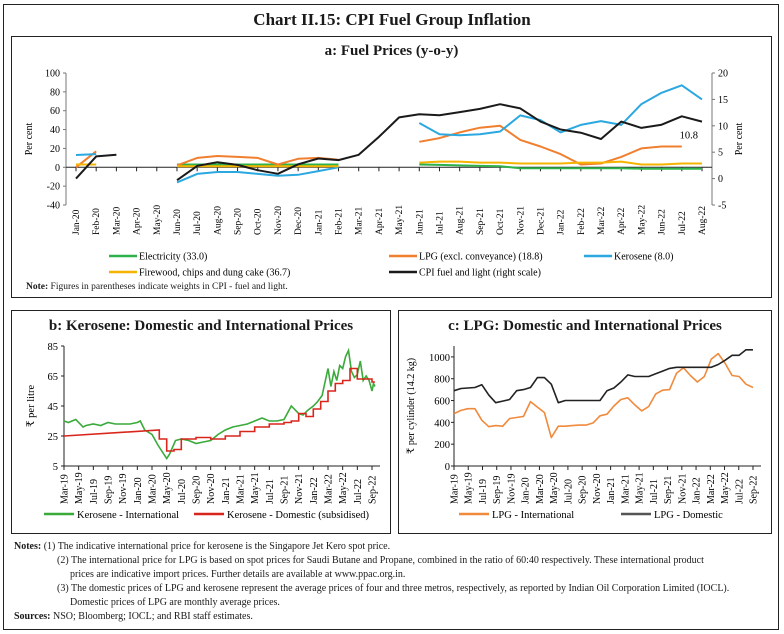  I want to click on y-tick-label-right: 20, so click(723, 74).